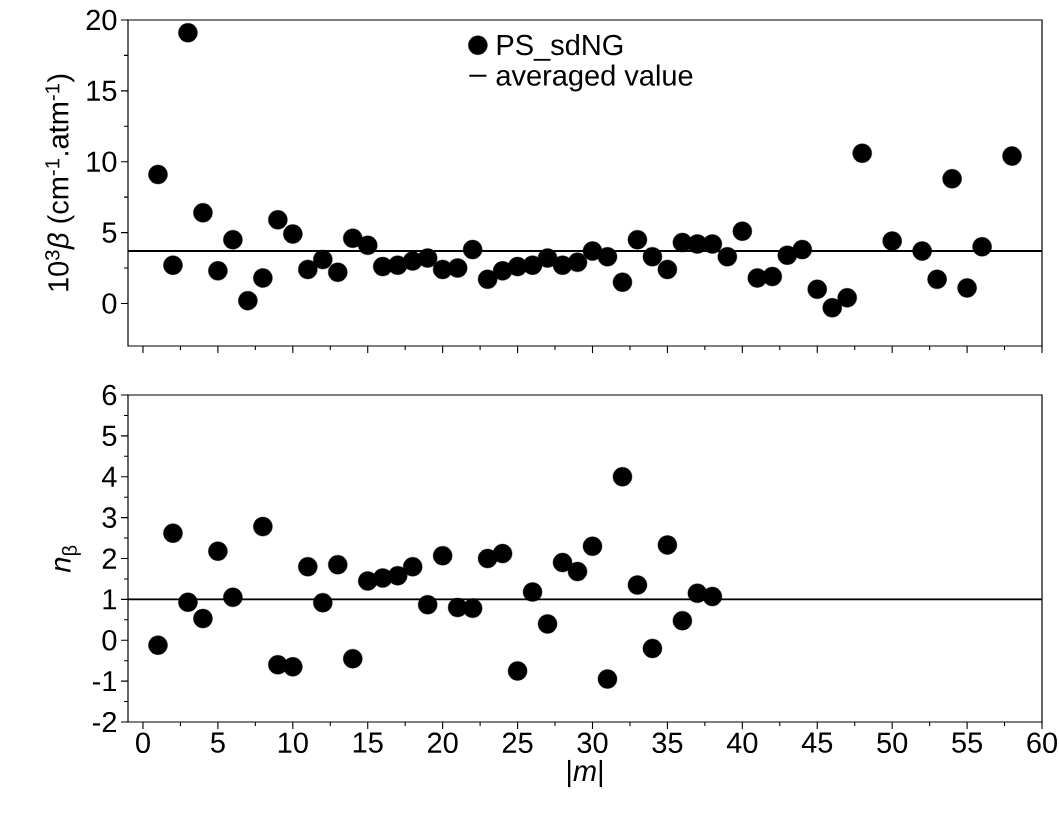 This screenshot has width=1059, height=821. Describe the element at coordinates (218, 742) in the screenshot. I see `x-tick-label: 5` at that location.